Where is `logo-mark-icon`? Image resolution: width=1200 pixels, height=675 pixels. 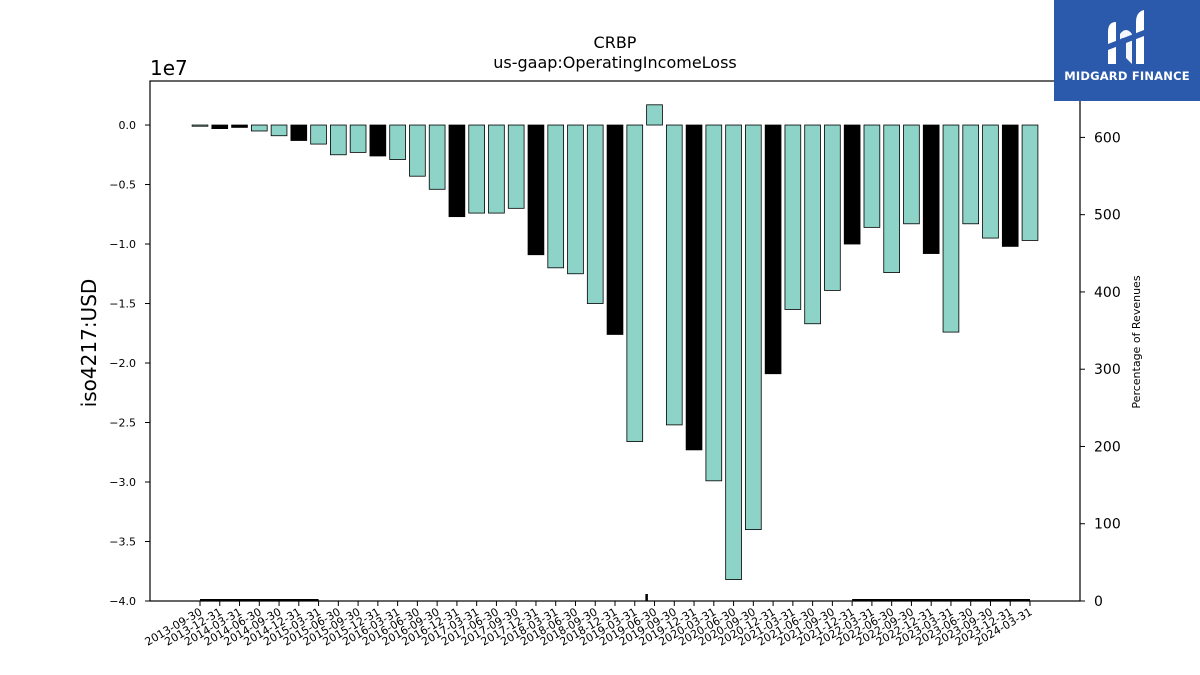 logo-mark-icon is located at coordinates (1126, 37).